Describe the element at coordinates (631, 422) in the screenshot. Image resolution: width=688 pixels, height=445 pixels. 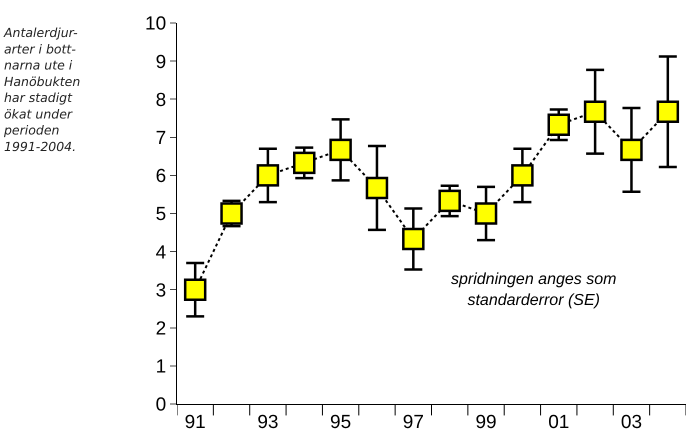
I see `x-tick-label: 03` at that location.